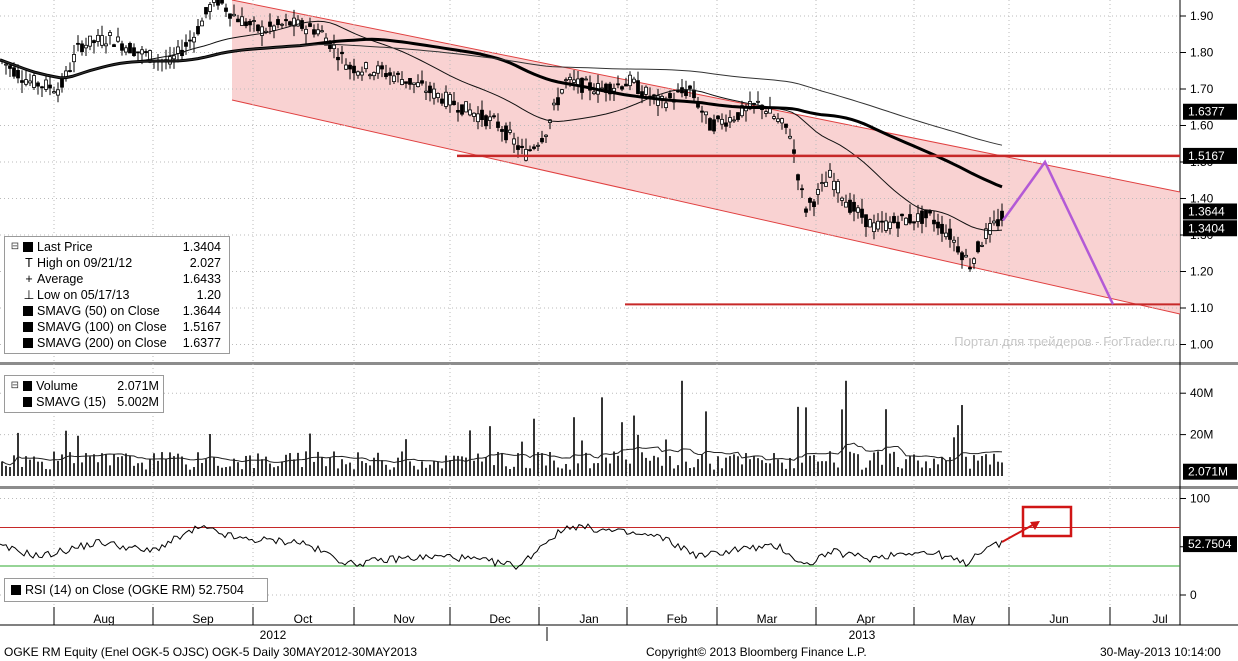 This screenshot has width=1238, height=661. I want to click on price-legend-row: + Average 1.6433, so click(117, 279).